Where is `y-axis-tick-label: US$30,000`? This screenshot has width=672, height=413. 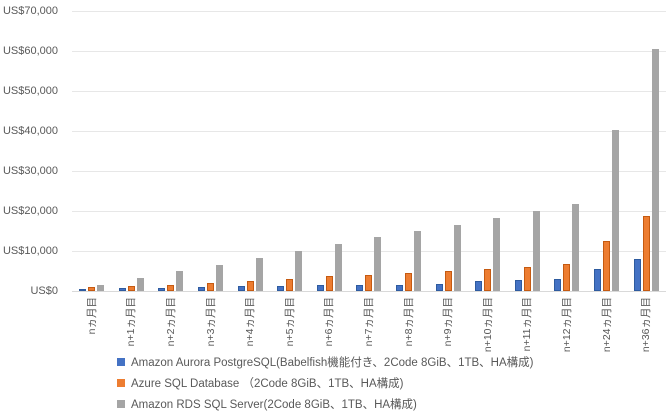 y-axis-tick-label: US$30,000 is located at coordinates (30, 171).